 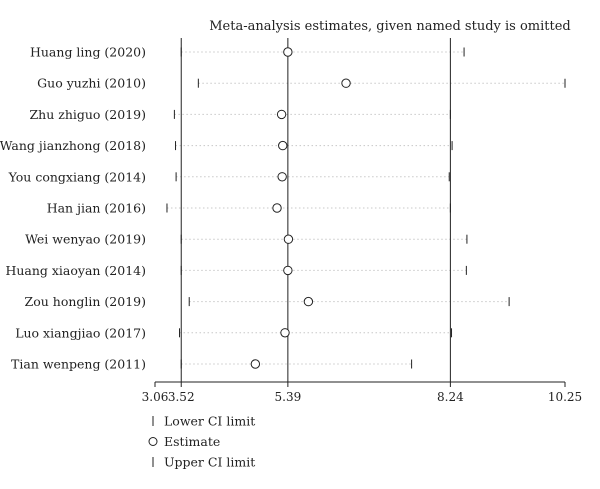 What do you see at coordinates (155, 397) in the screenshot?
I see `x-tick-label: 3.06` at bounding box center [155, 397].